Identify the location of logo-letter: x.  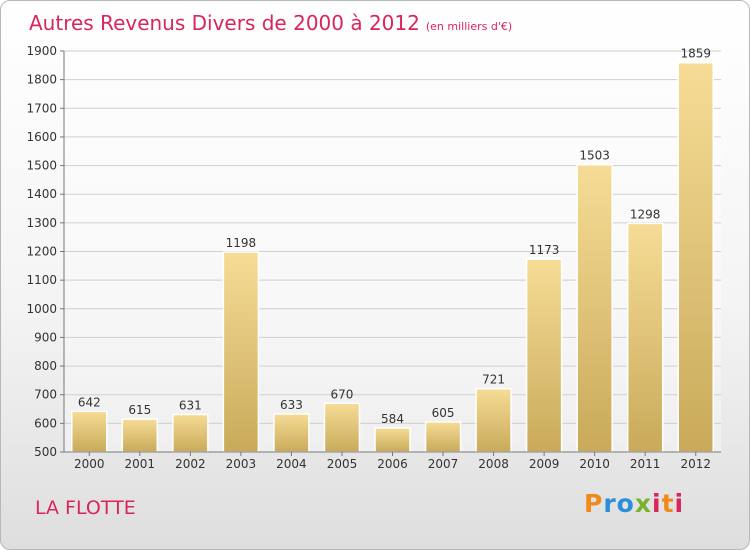
(643, 503).